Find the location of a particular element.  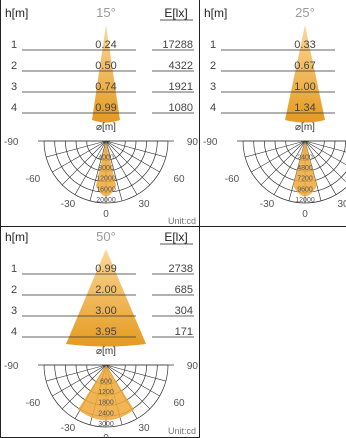

illuminance-value: 685 is located at coordinates (184, 290).